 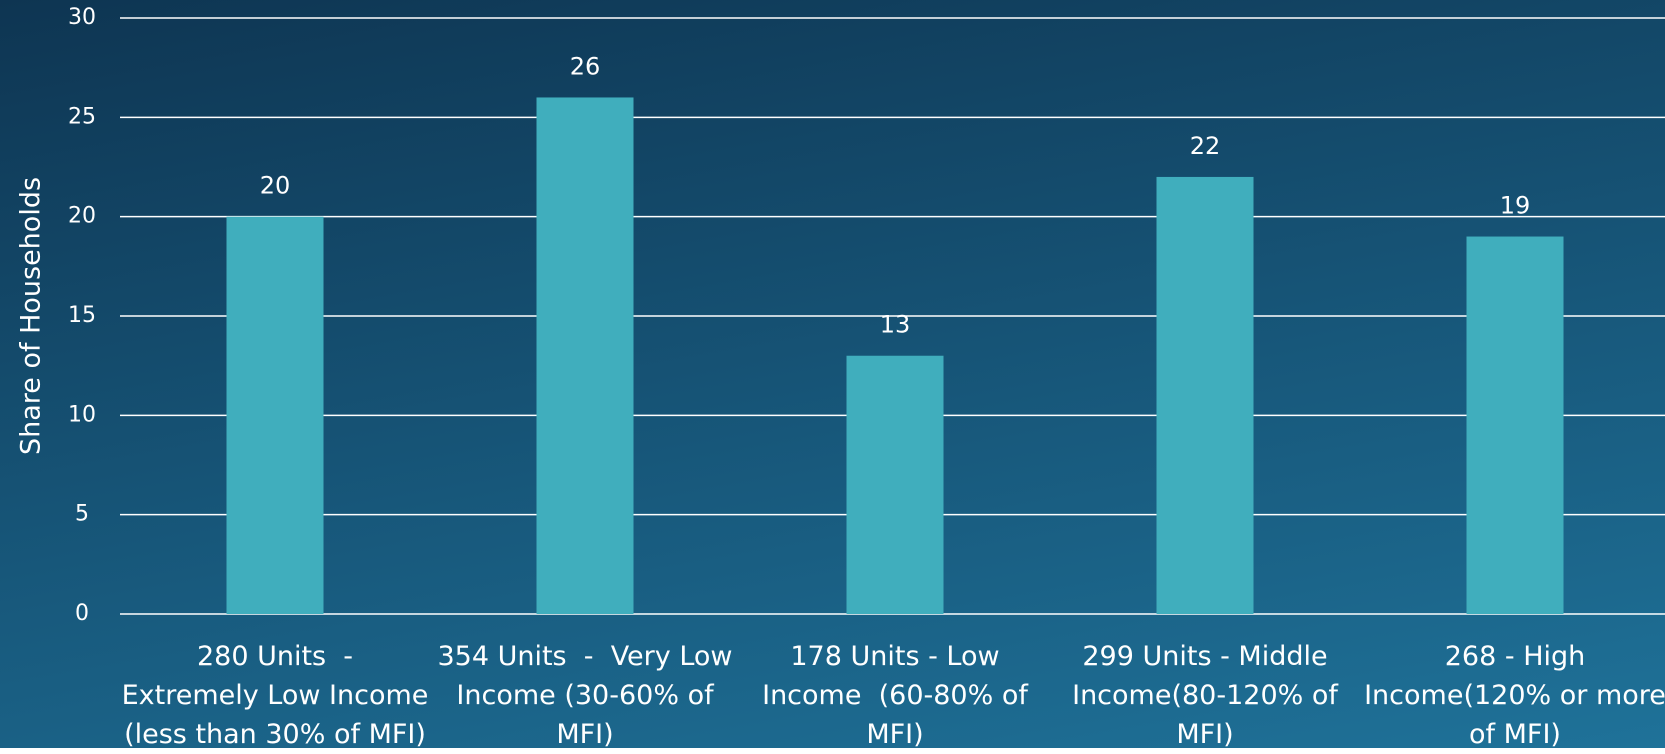 I want to click on y-tick-label: 5, so click(x=82, y=514).